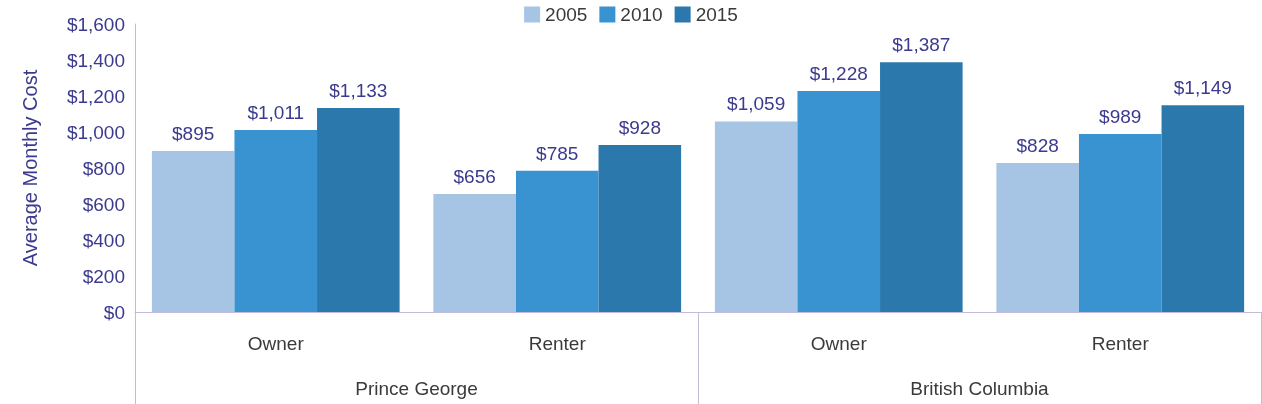 Image resolution: width=1262 pixels, height=404 pixels. What do you see at coordinates (1202, 88) in the screenshot?
I see `data-label: $1,149` at bounding box center [1202, 88].